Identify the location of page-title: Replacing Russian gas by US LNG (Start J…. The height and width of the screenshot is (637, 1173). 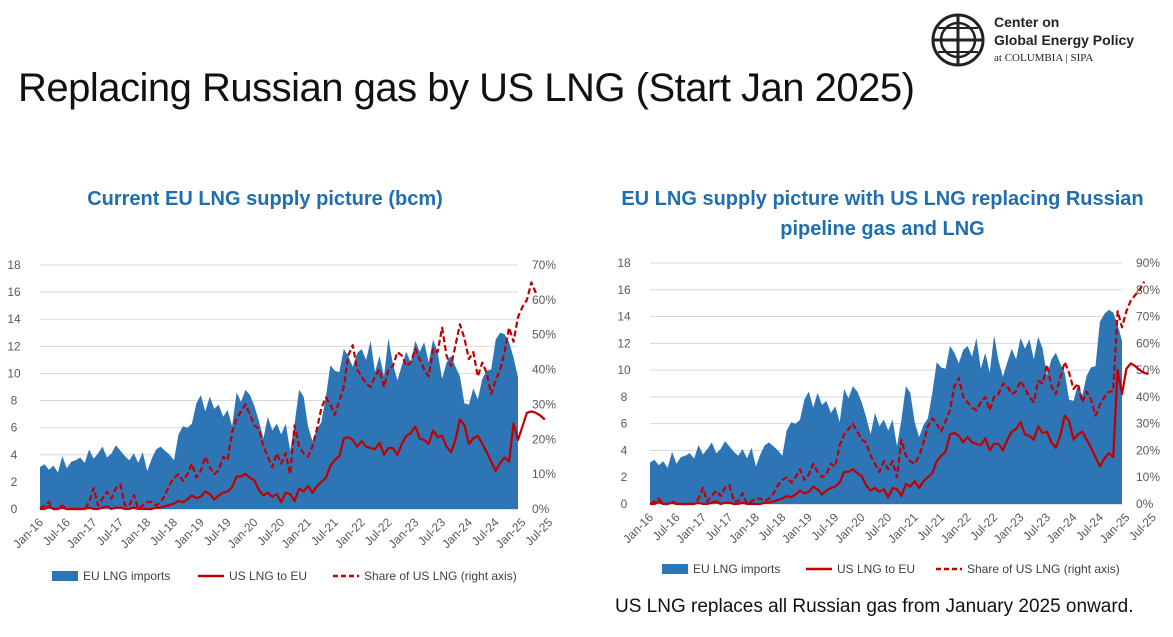
(466, 88).